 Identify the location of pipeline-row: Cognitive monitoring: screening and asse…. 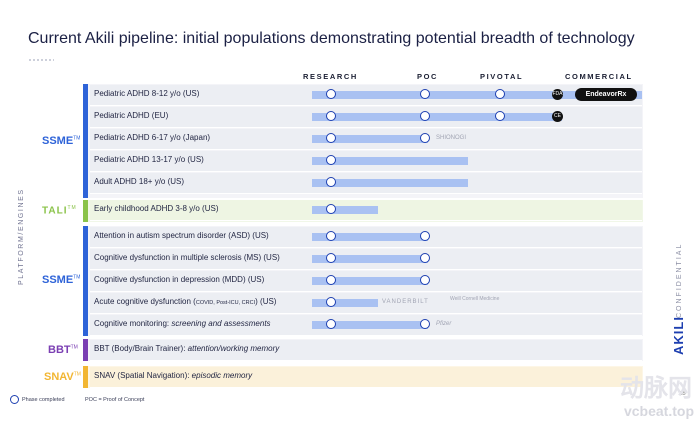
(366, 325).